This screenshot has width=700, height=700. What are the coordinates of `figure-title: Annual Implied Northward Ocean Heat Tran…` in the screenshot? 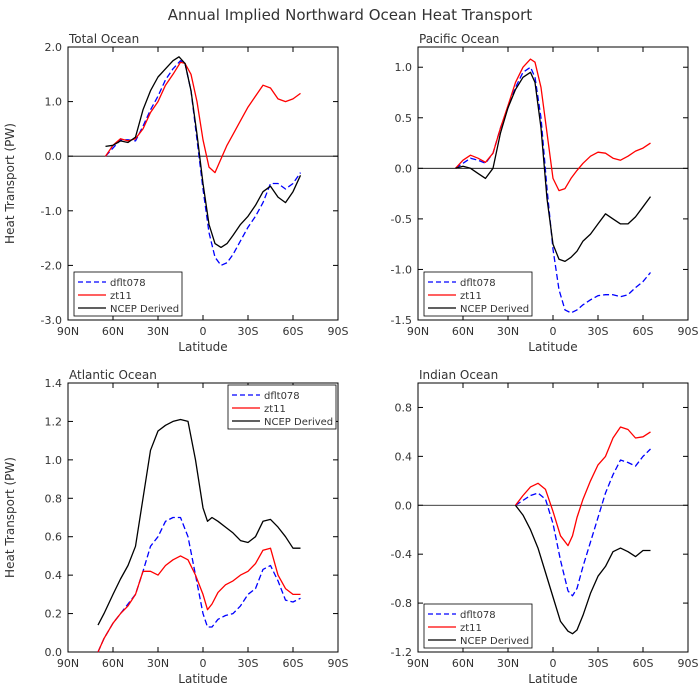 It's located at (350, 15).